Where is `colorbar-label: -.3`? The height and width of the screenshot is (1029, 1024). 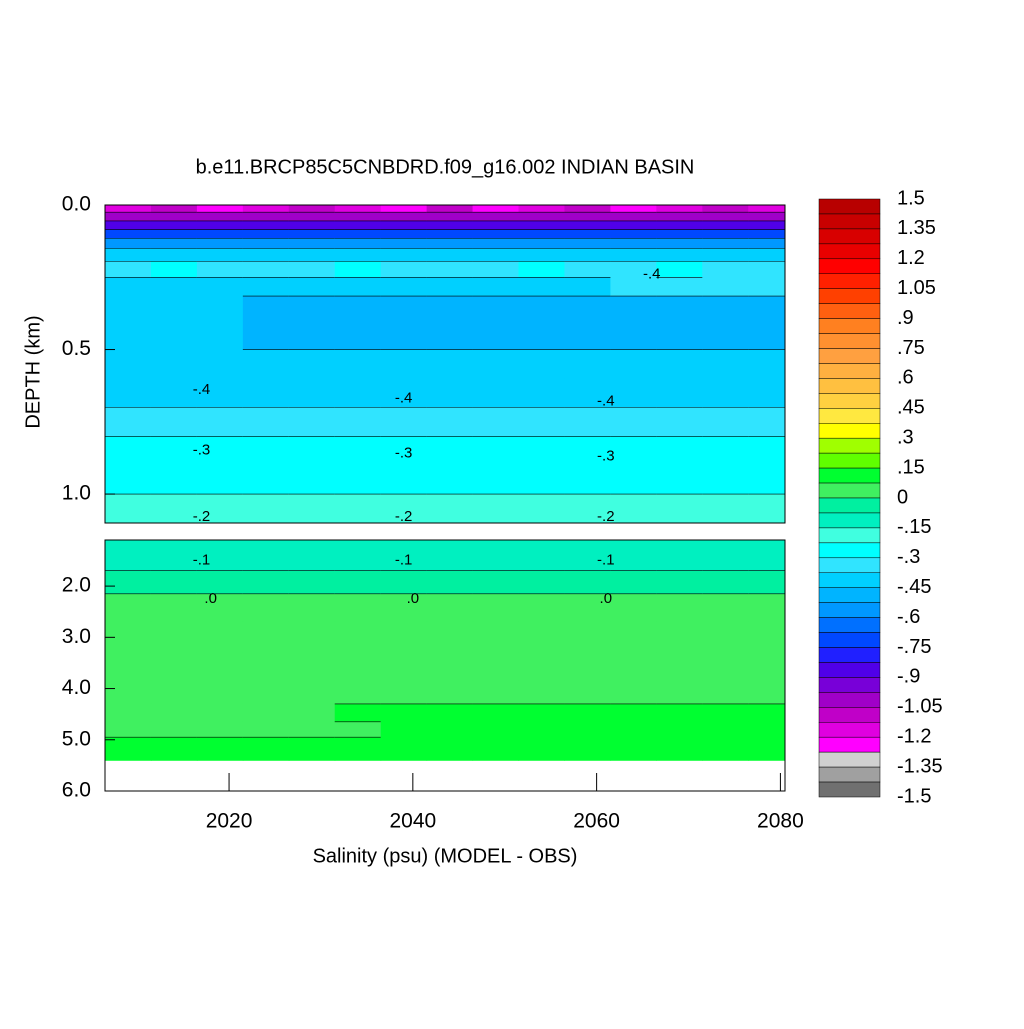 colorbar-label: -.3 is located at coordinates (908, 557).